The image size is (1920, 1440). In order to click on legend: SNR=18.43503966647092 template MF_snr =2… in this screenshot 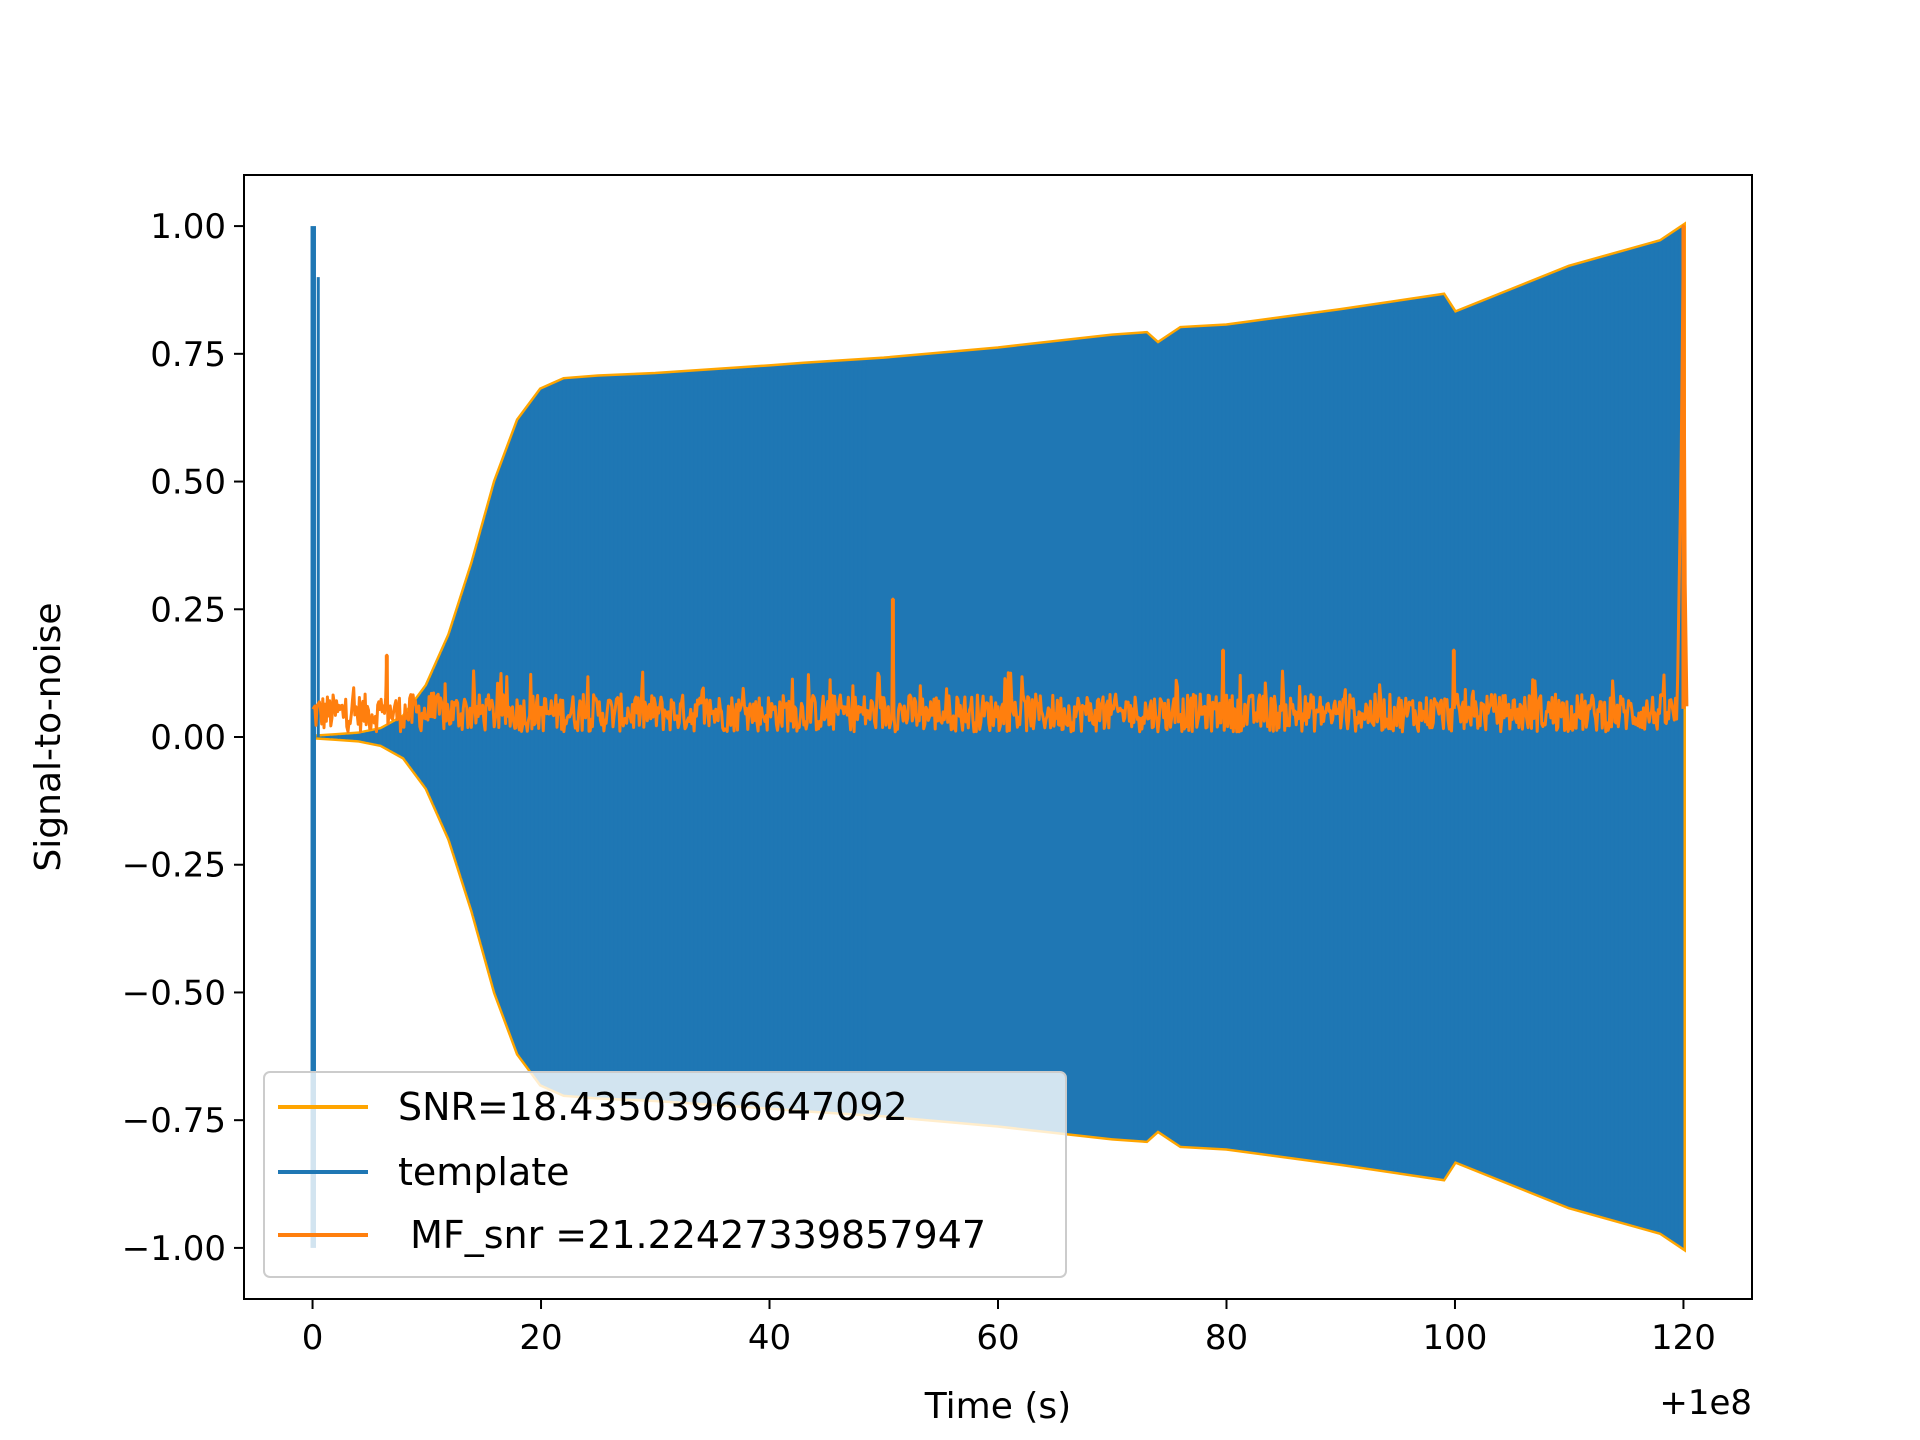, I will do `click(665, 1174)`.